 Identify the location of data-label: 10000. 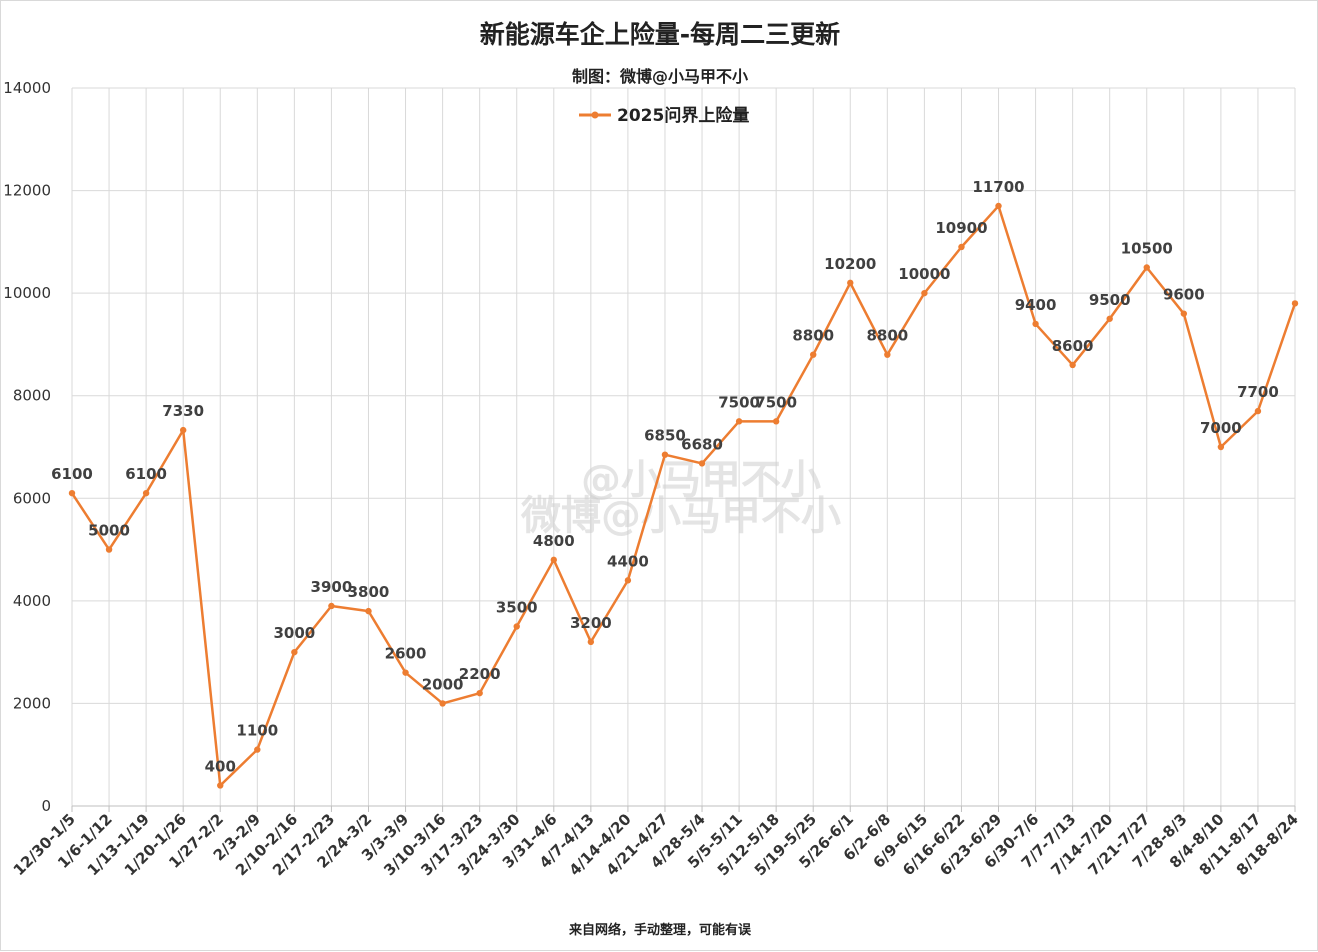
(924, 274).